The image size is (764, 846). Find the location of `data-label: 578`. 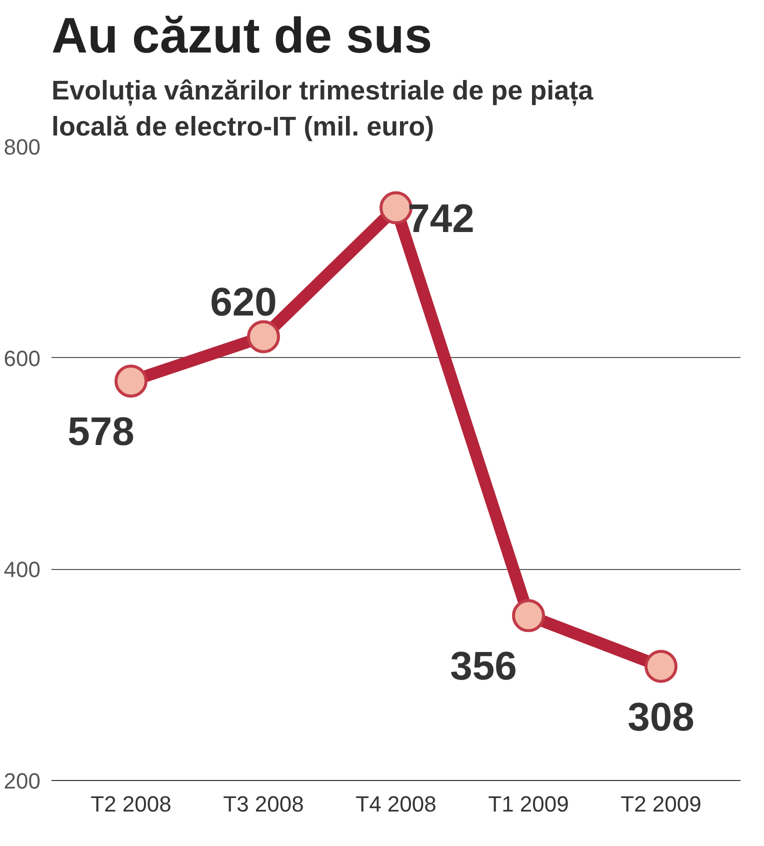

data-label: 578 is located at coordinates (101, 432).